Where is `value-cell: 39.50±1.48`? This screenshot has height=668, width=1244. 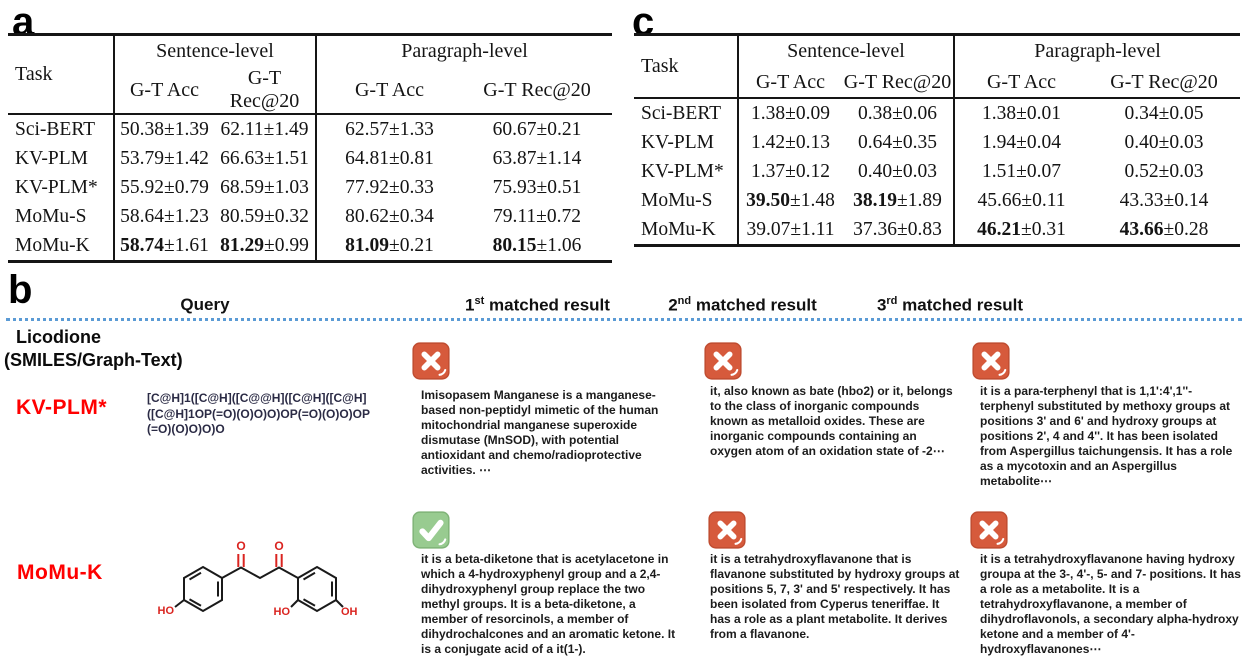
value-cell: 39.50±1.48 is located at coordinates (790, 200).